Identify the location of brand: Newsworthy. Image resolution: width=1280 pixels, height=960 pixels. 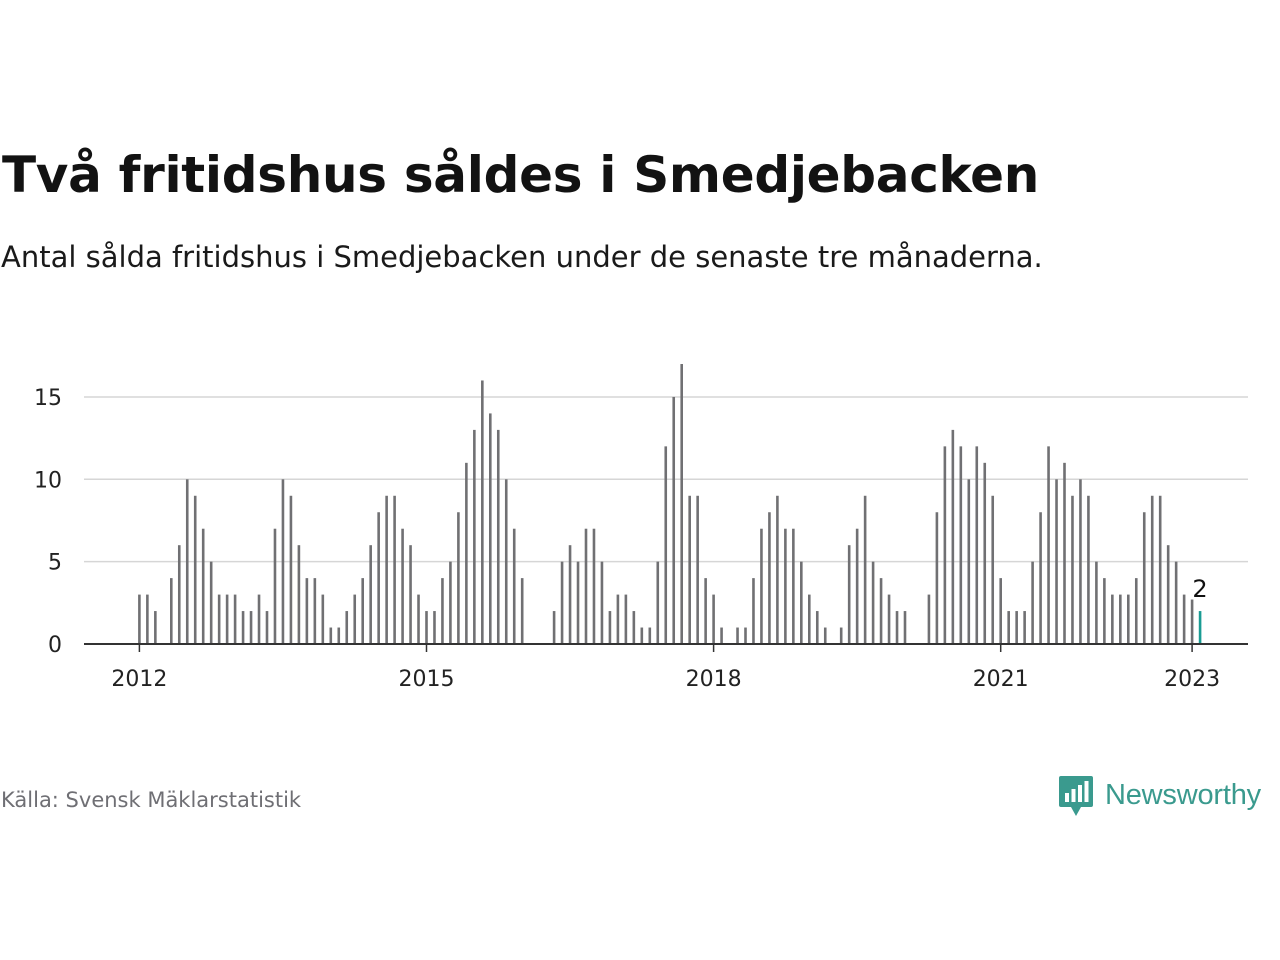
(1159, 795).